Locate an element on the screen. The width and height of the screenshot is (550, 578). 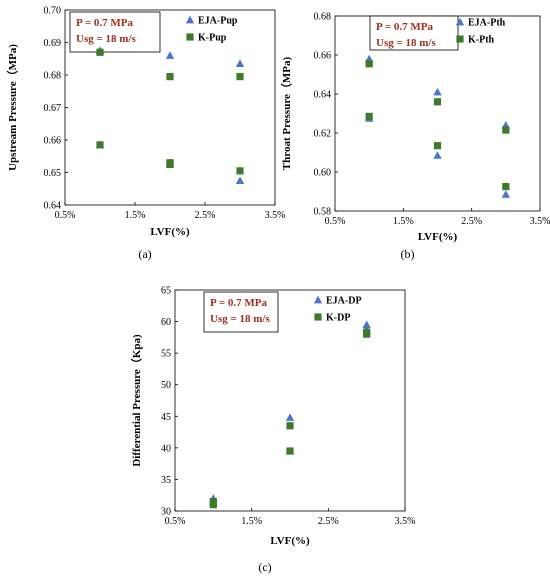
legend-label: EJA-Pup is located at coordinates (218, 21).